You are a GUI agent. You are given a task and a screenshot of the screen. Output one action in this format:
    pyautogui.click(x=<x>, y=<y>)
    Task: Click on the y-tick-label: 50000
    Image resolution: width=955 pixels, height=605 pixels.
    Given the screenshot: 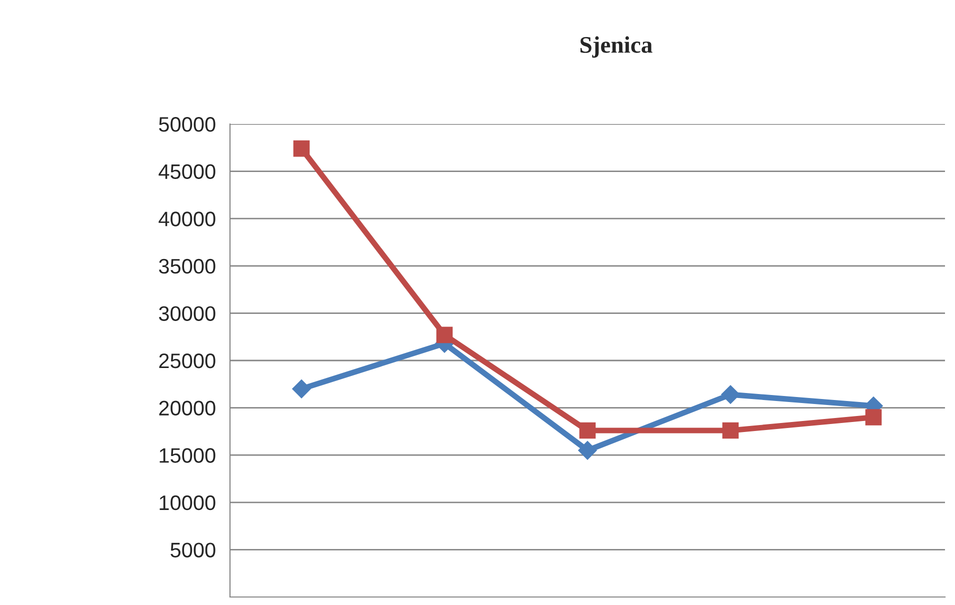 What is the action you would take?
    pyautogui.click(x=187, y=124)
    